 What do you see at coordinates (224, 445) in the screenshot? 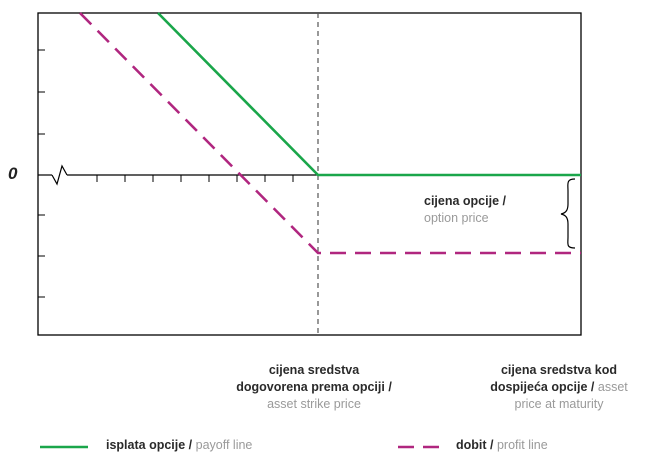
I see `legend-payoff-en: payoff line` at bounding box center [224, 445].